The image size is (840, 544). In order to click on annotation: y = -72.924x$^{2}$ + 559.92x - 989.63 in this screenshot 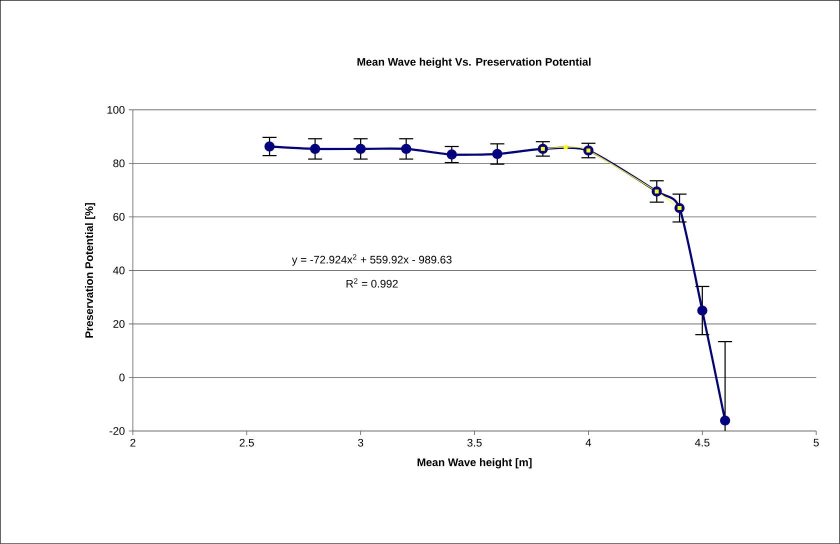, I will do `click(372, 260)`.